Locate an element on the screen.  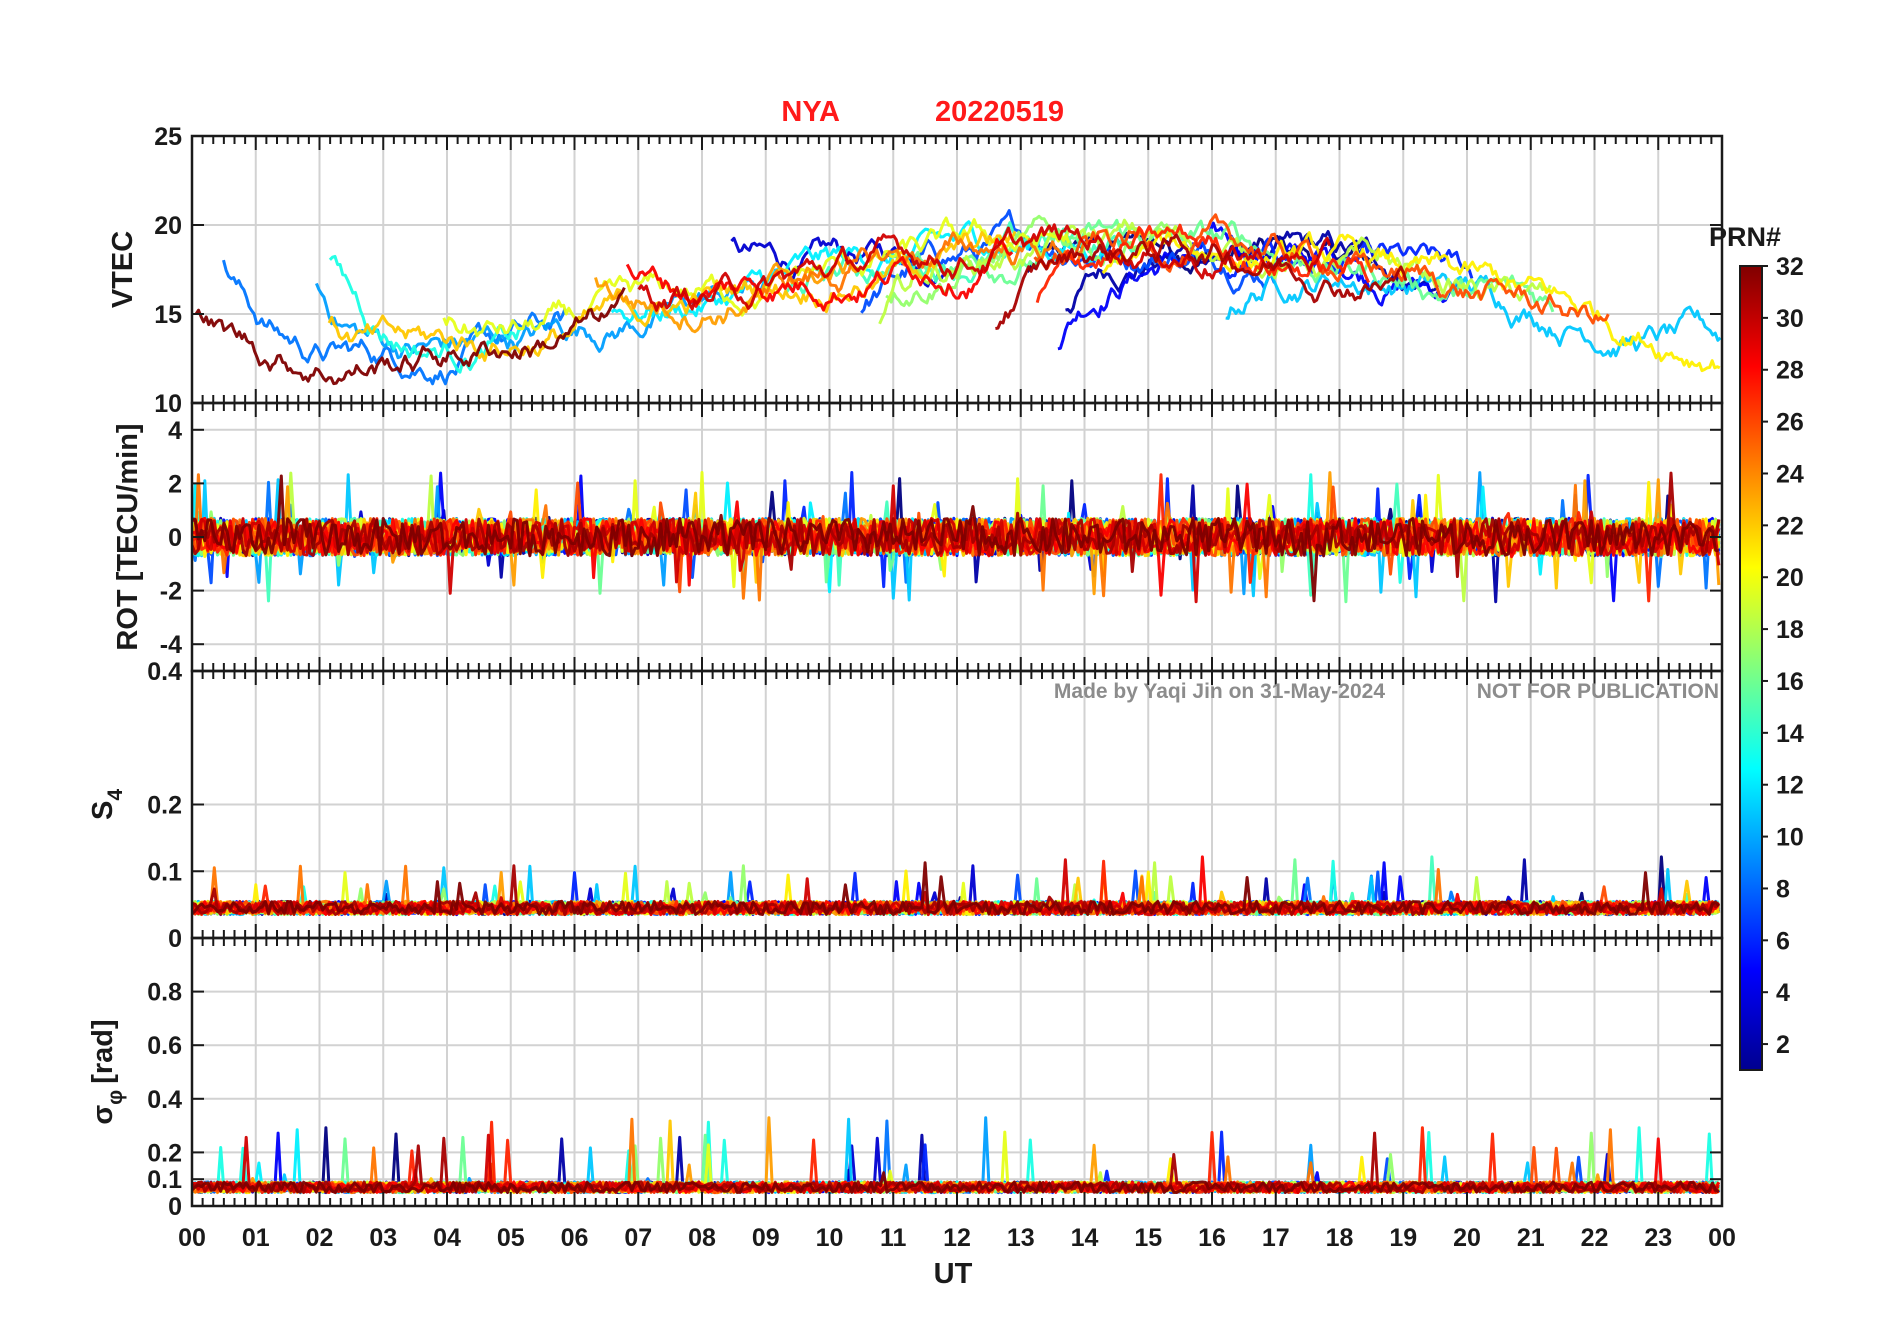
x-tick-label: 17 is located at coordinates (1276, 1238).